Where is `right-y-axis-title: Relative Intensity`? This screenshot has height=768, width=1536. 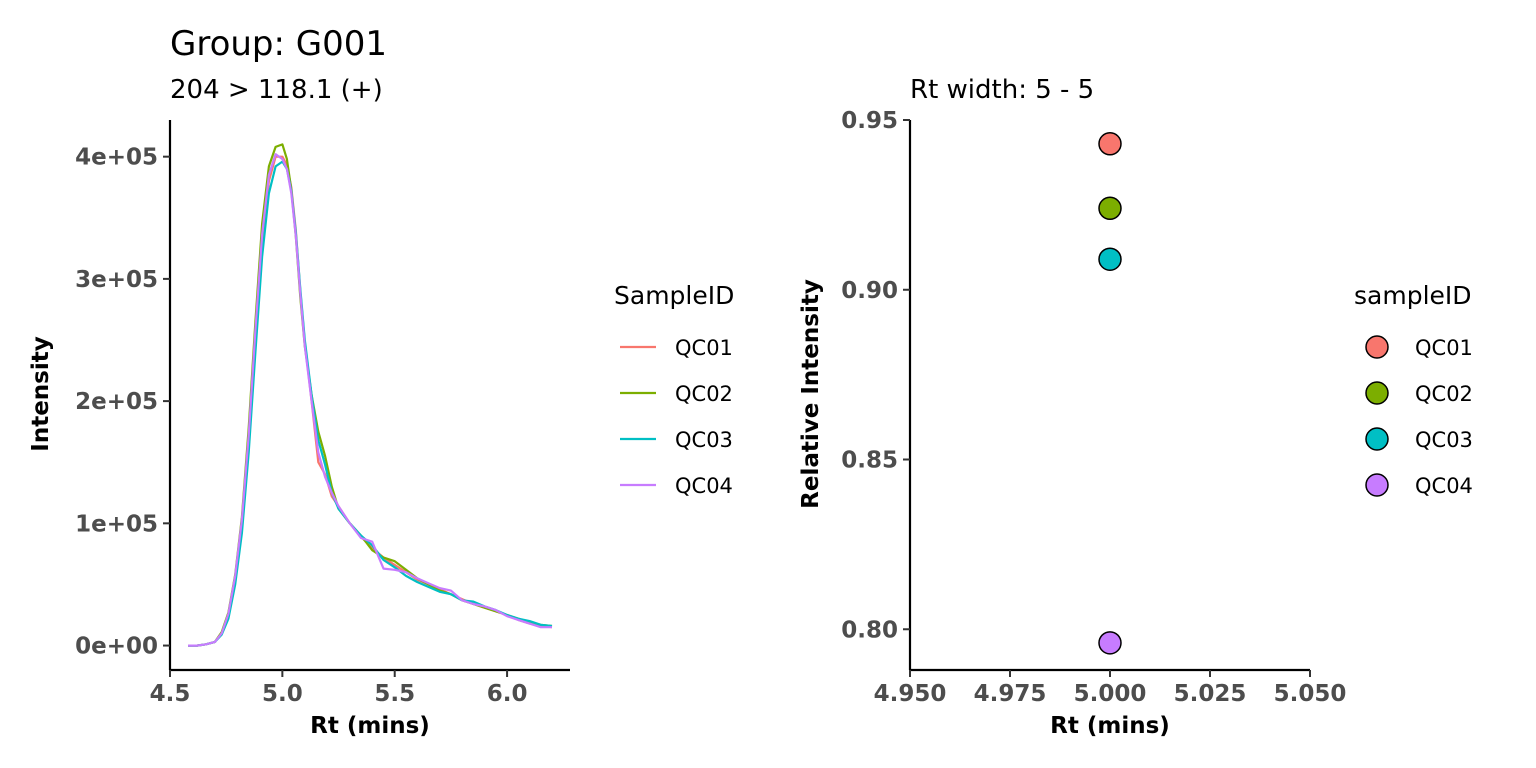
right-y-axis-title: Relative Intensity is located at coordinates (811, 394).